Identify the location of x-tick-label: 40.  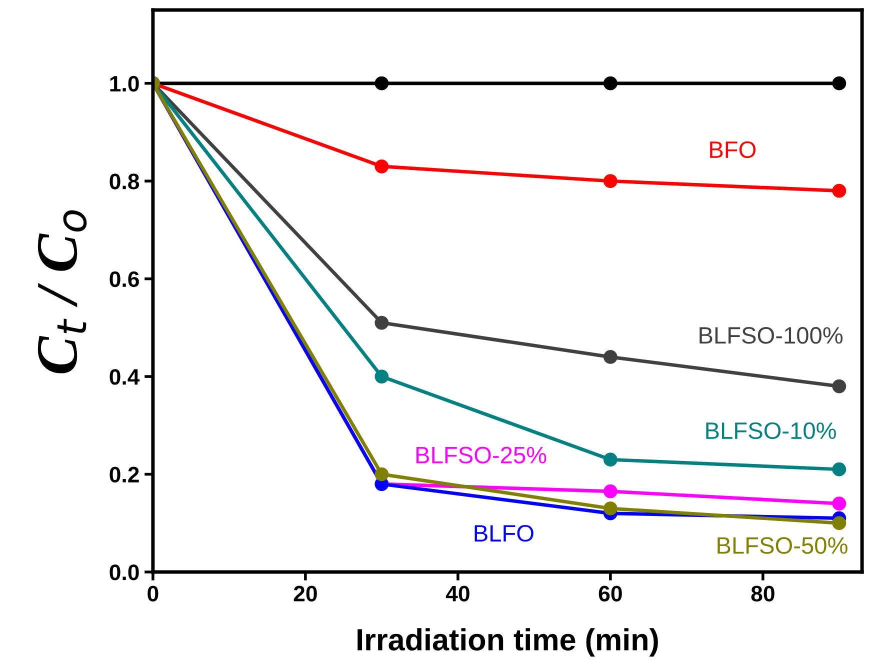
(458, 594).